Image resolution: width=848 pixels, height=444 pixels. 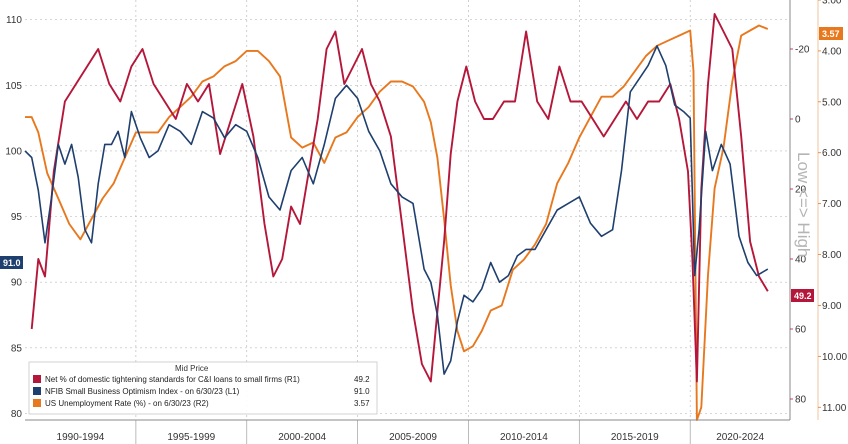 What do you see at coordinates (302, 437) in the screenshot?
I see `x-tick-label: 2000-2004` at bounding box center [302, 437].